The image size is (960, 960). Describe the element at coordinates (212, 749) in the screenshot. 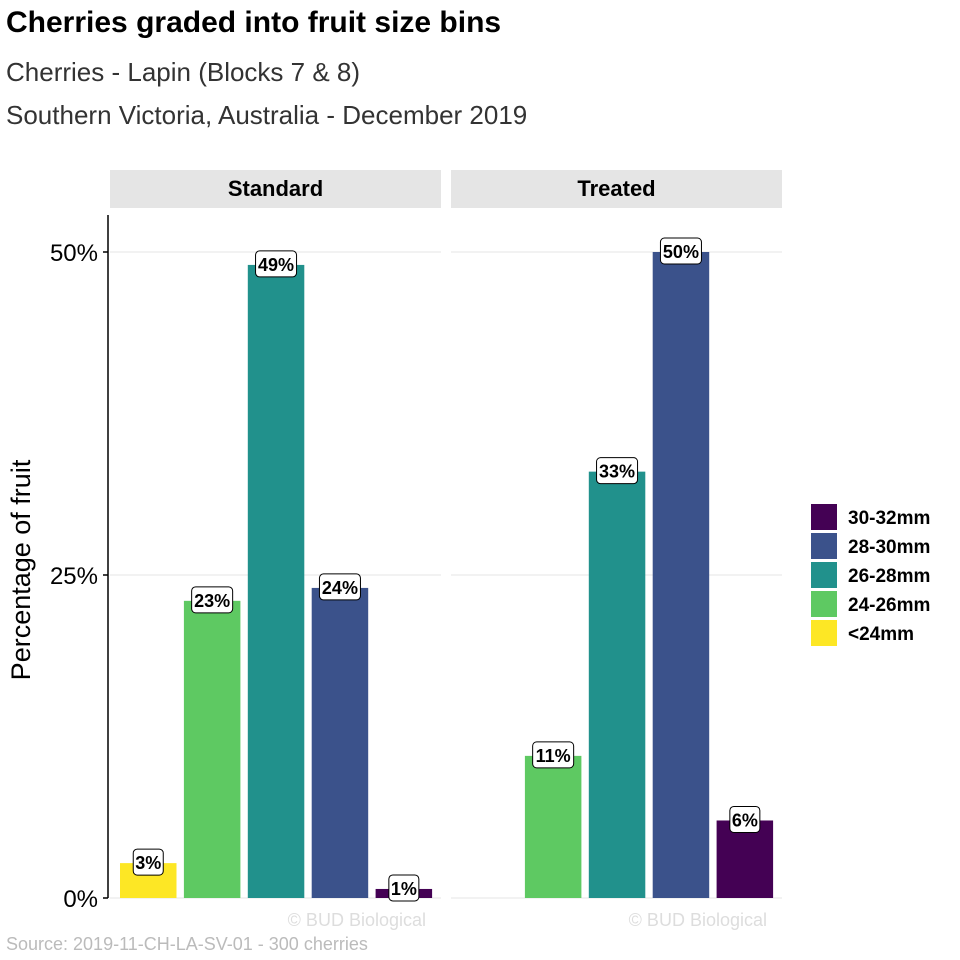

I see `bar-standard-24-26mm` at that location.